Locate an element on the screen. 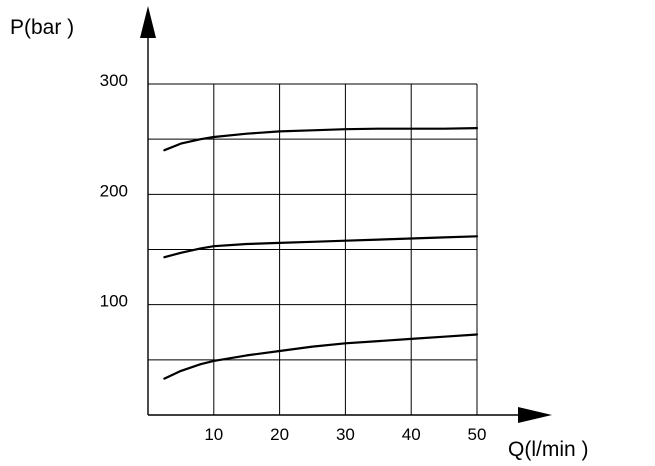  x-tick-label: 40 is located at coordinates (411, 434).